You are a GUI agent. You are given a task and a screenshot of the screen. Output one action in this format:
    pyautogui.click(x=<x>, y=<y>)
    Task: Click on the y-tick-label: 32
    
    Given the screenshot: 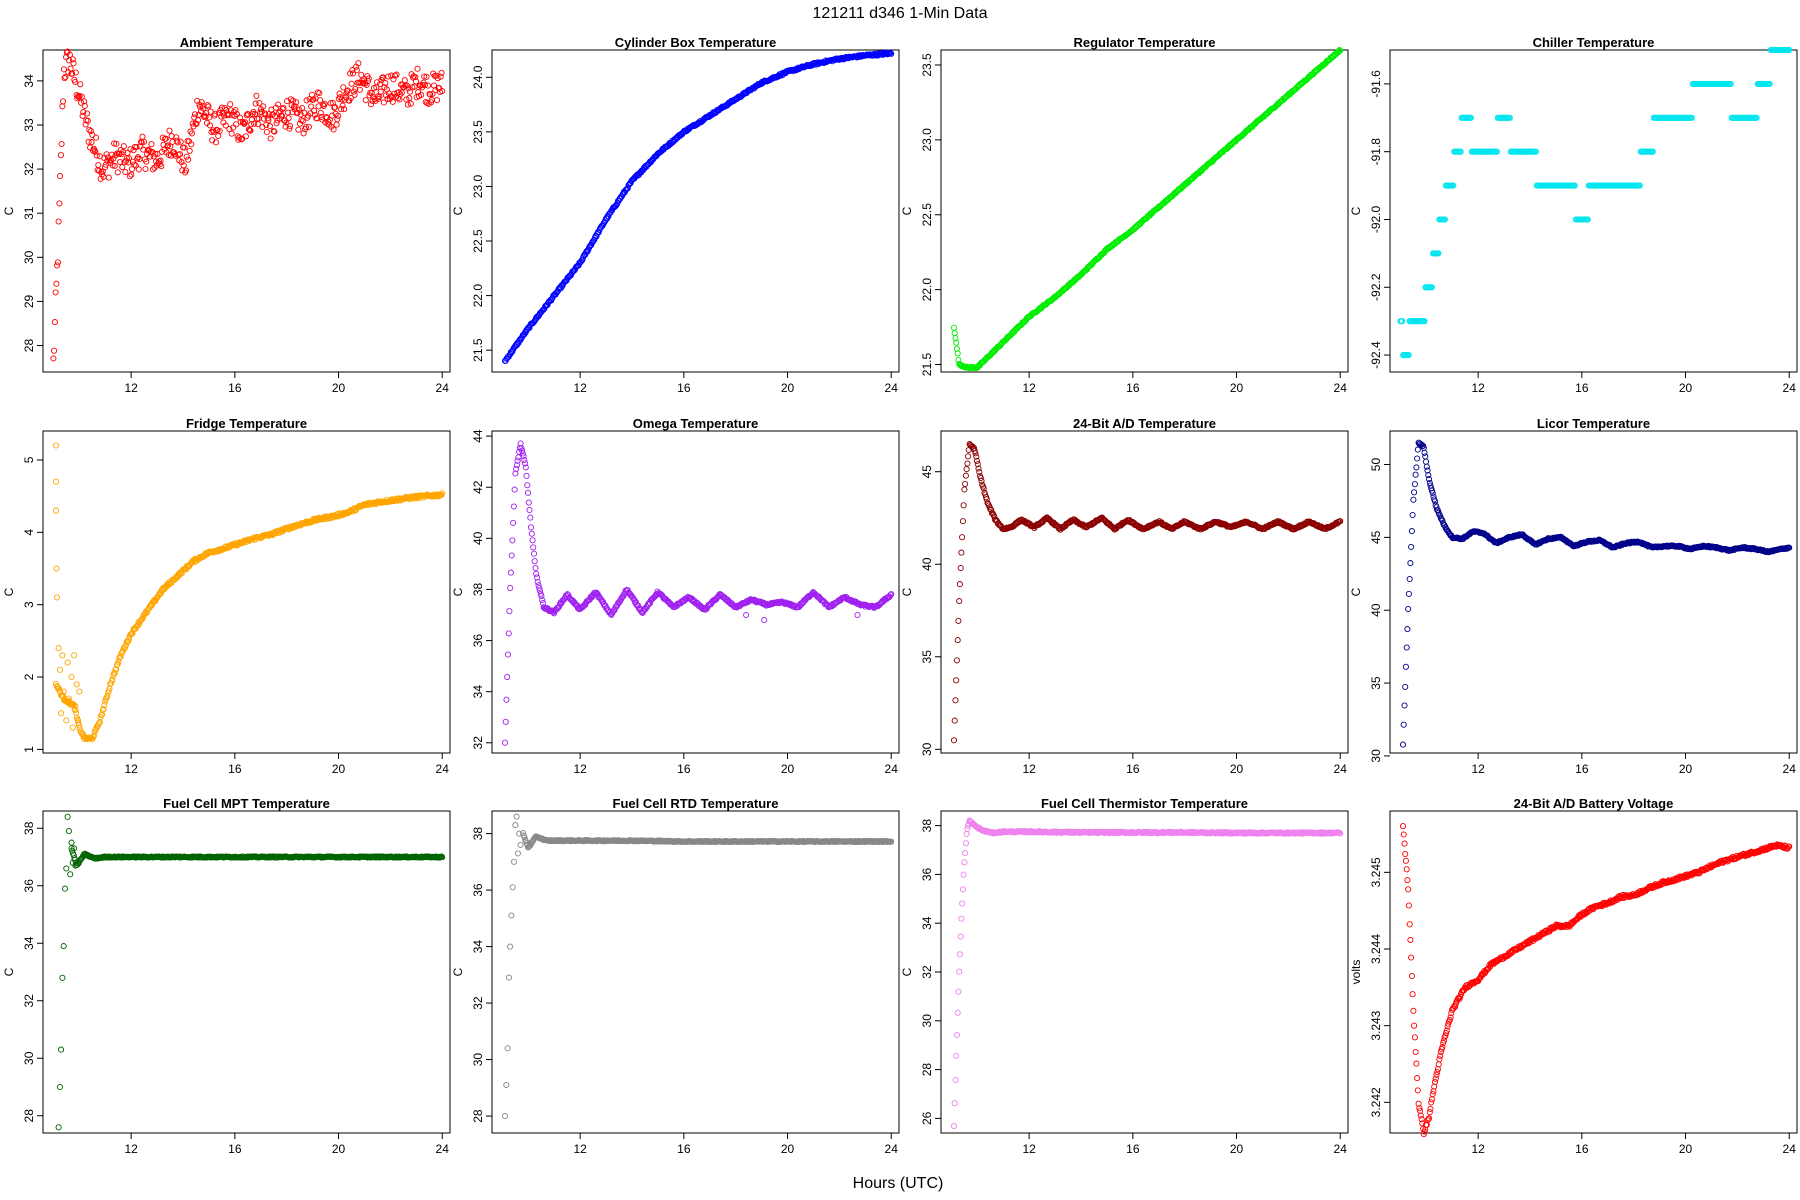 What is the action you would take?
    pyautogui.click(x=478, y=743)
    